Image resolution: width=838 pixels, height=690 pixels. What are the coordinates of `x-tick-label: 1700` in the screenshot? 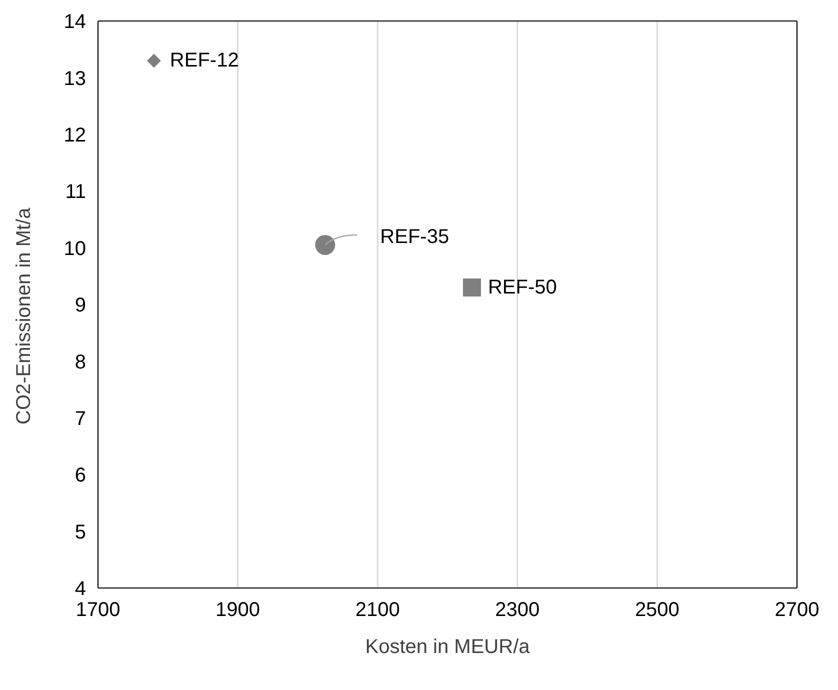 It's located at (98, 610).